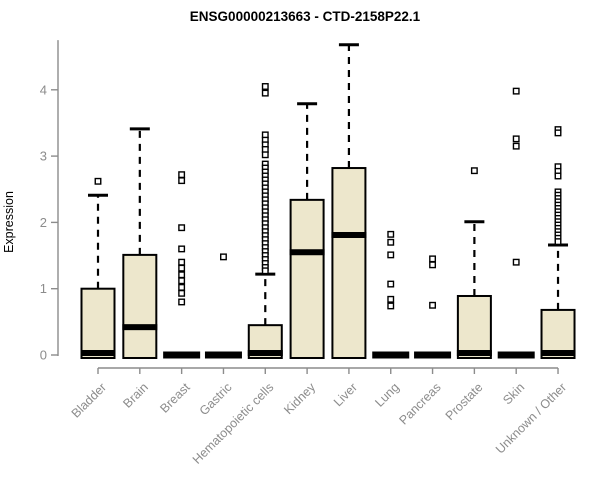 The width and height of the screenshot is (600, 500). I want to click on x-tick-label: Bladder, so click(89, 400).